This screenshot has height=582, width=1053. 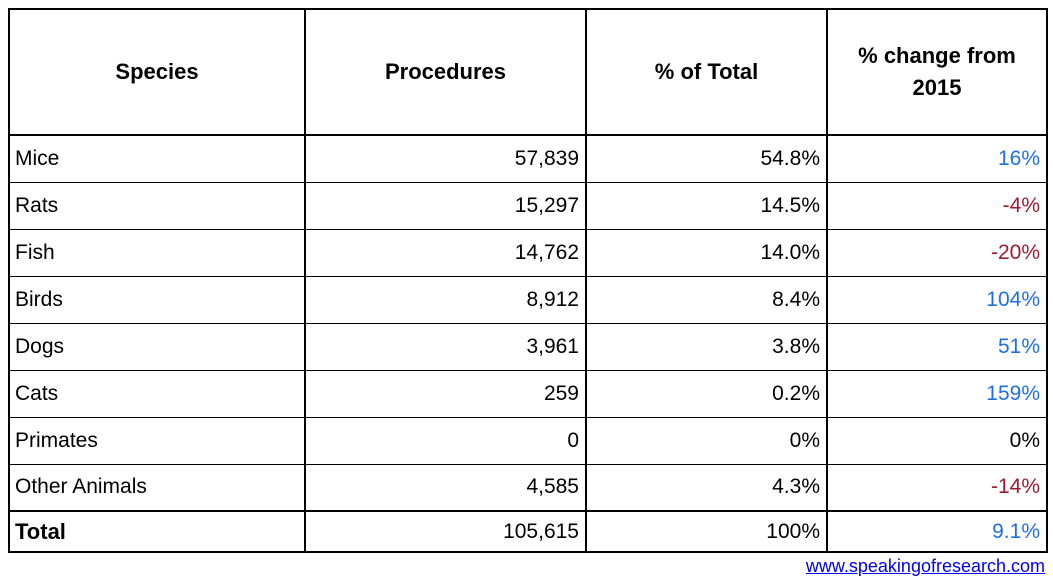 I want to click on table-row: Other Animals 4,585 4.3% -14%, so click(x=528, y=487).